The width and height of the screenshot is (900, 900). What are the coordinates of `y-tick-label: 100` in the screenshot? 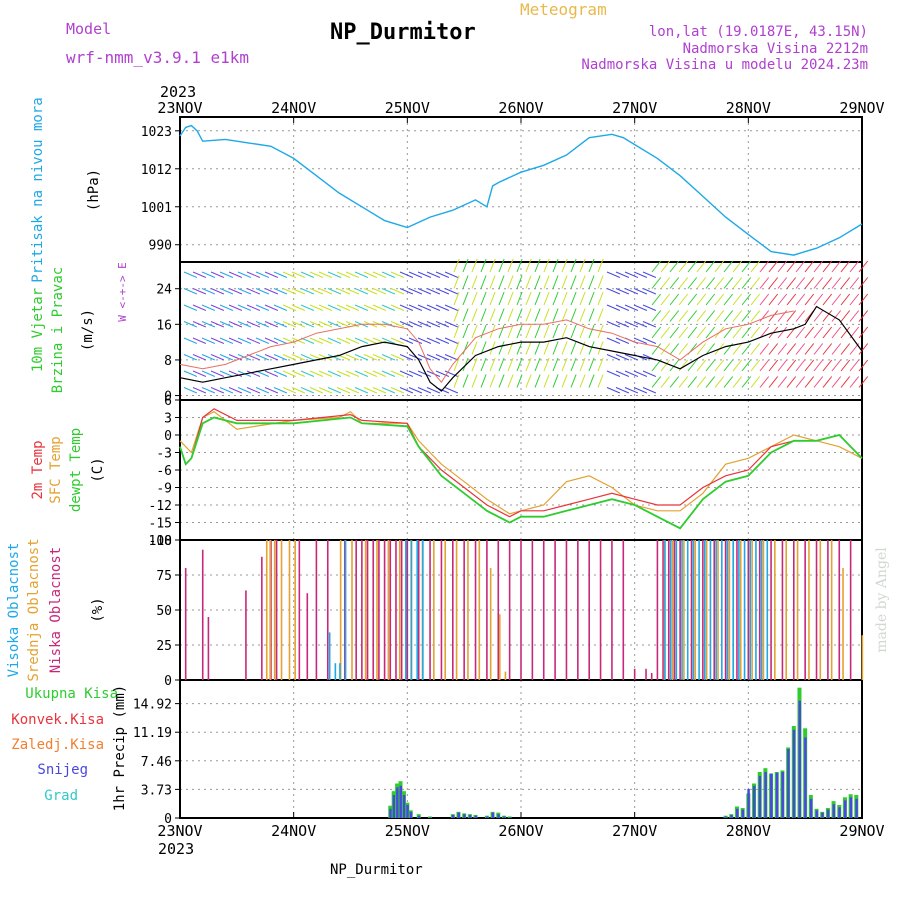 It's located at (160, 541).